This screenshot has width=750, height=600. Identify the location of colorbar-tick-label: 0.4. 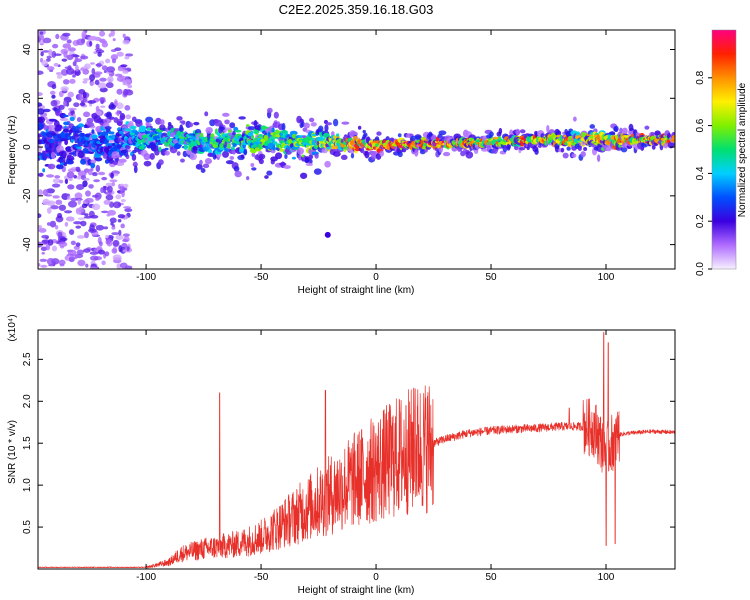
(700, 173).